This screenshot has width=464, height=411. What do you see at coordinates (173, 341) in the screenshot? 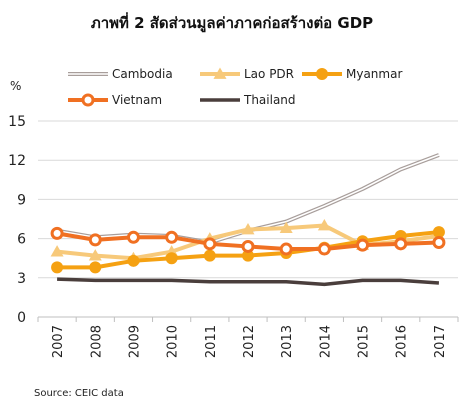
I see `x-tick-label: 2010` at bounding box center [173, 341].